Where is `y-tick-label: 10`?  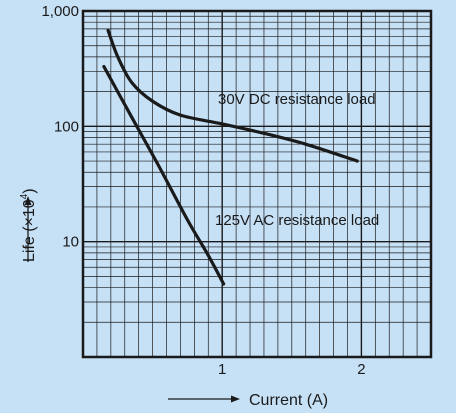 y-tick-label: 10 is located at coordinates (70, 242).